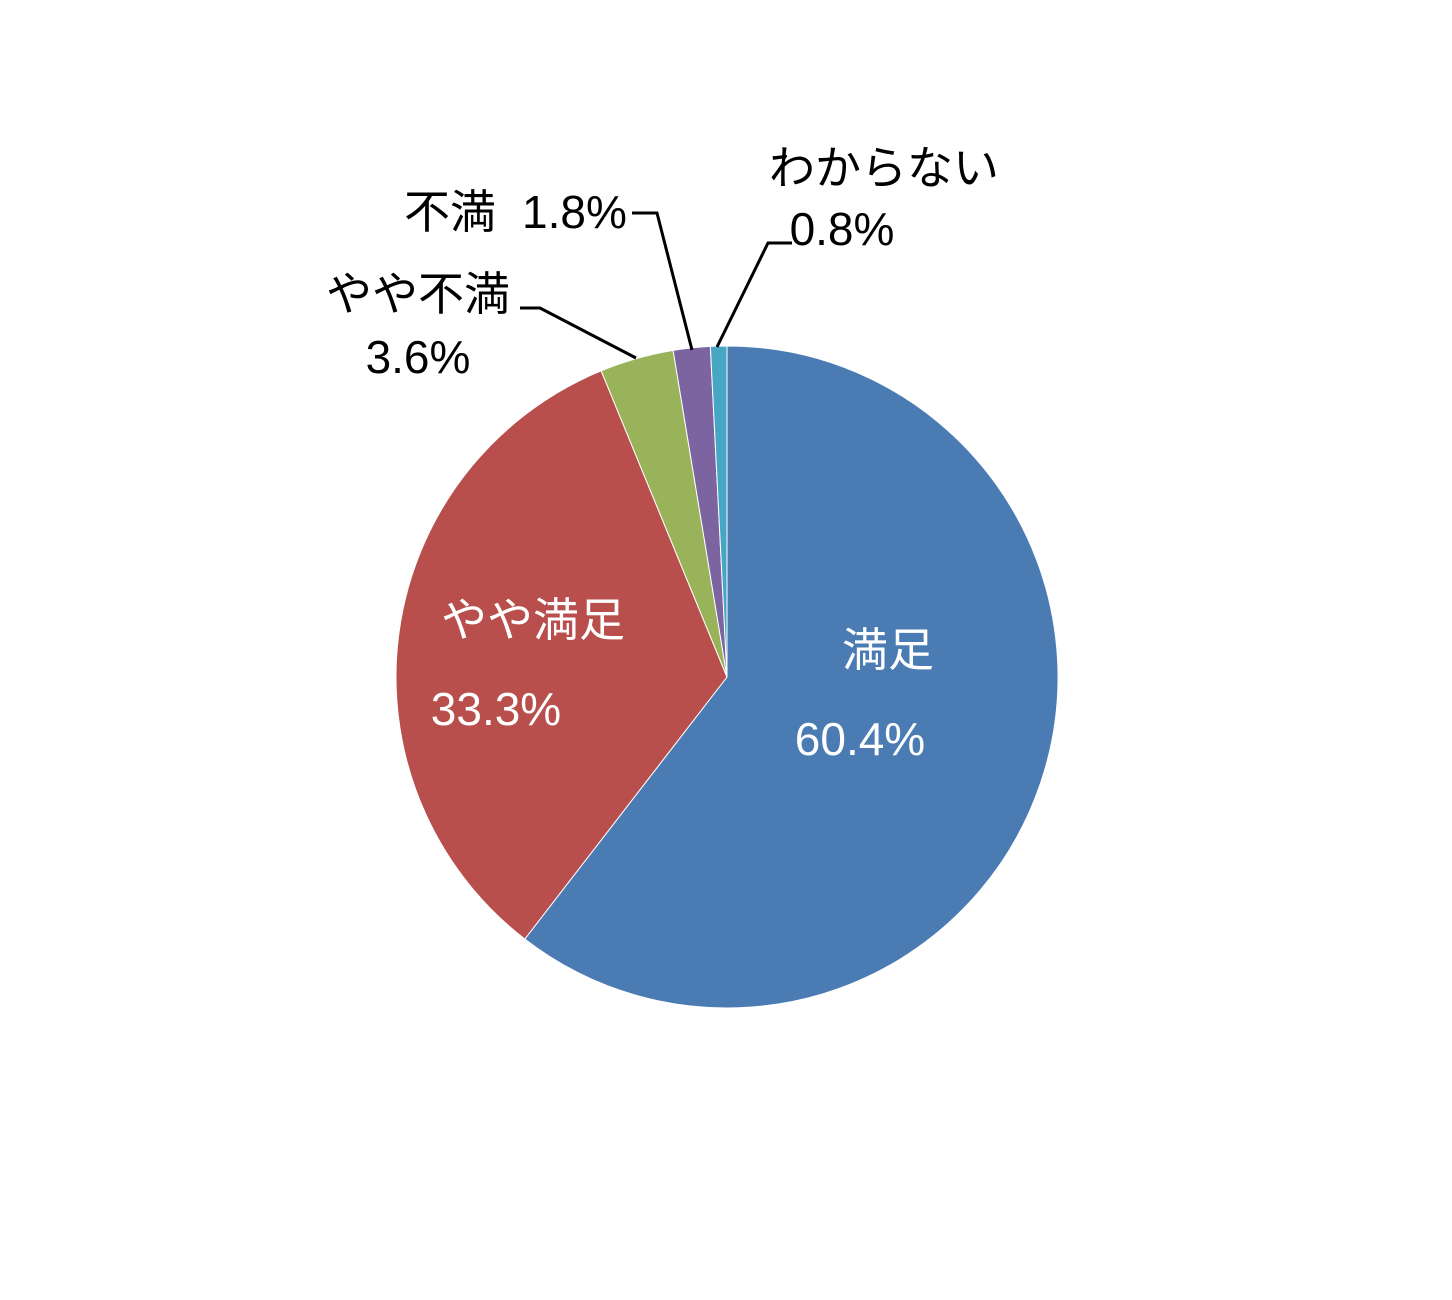  What do you see at coordinates (860, 739) in the screenshot?
I see `slice-value-manzoku: 60.4%` at bounding box center [860, 739].